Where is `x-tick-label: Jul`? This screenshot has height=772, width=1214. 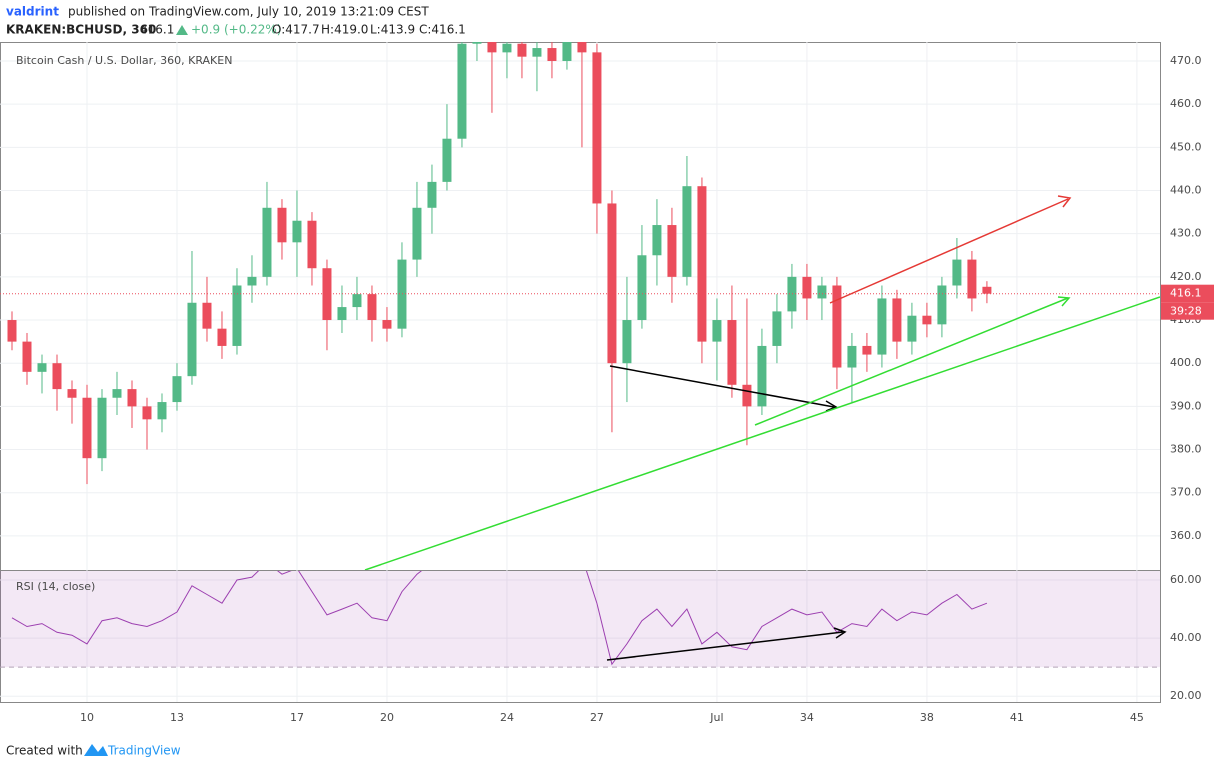
x-tick-label: Jul is located at coordinates (716, 717).